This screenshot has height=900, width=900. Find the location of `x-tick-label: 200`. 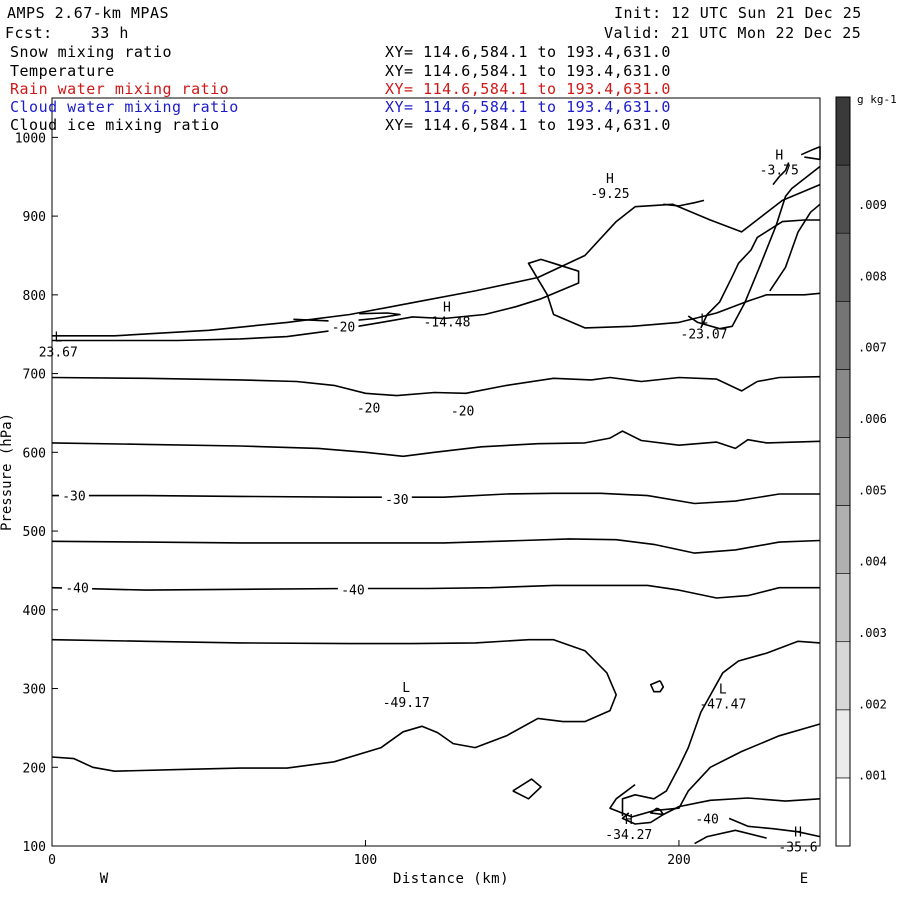

x-tick-label: 200 is located at coordinates (678, 860).